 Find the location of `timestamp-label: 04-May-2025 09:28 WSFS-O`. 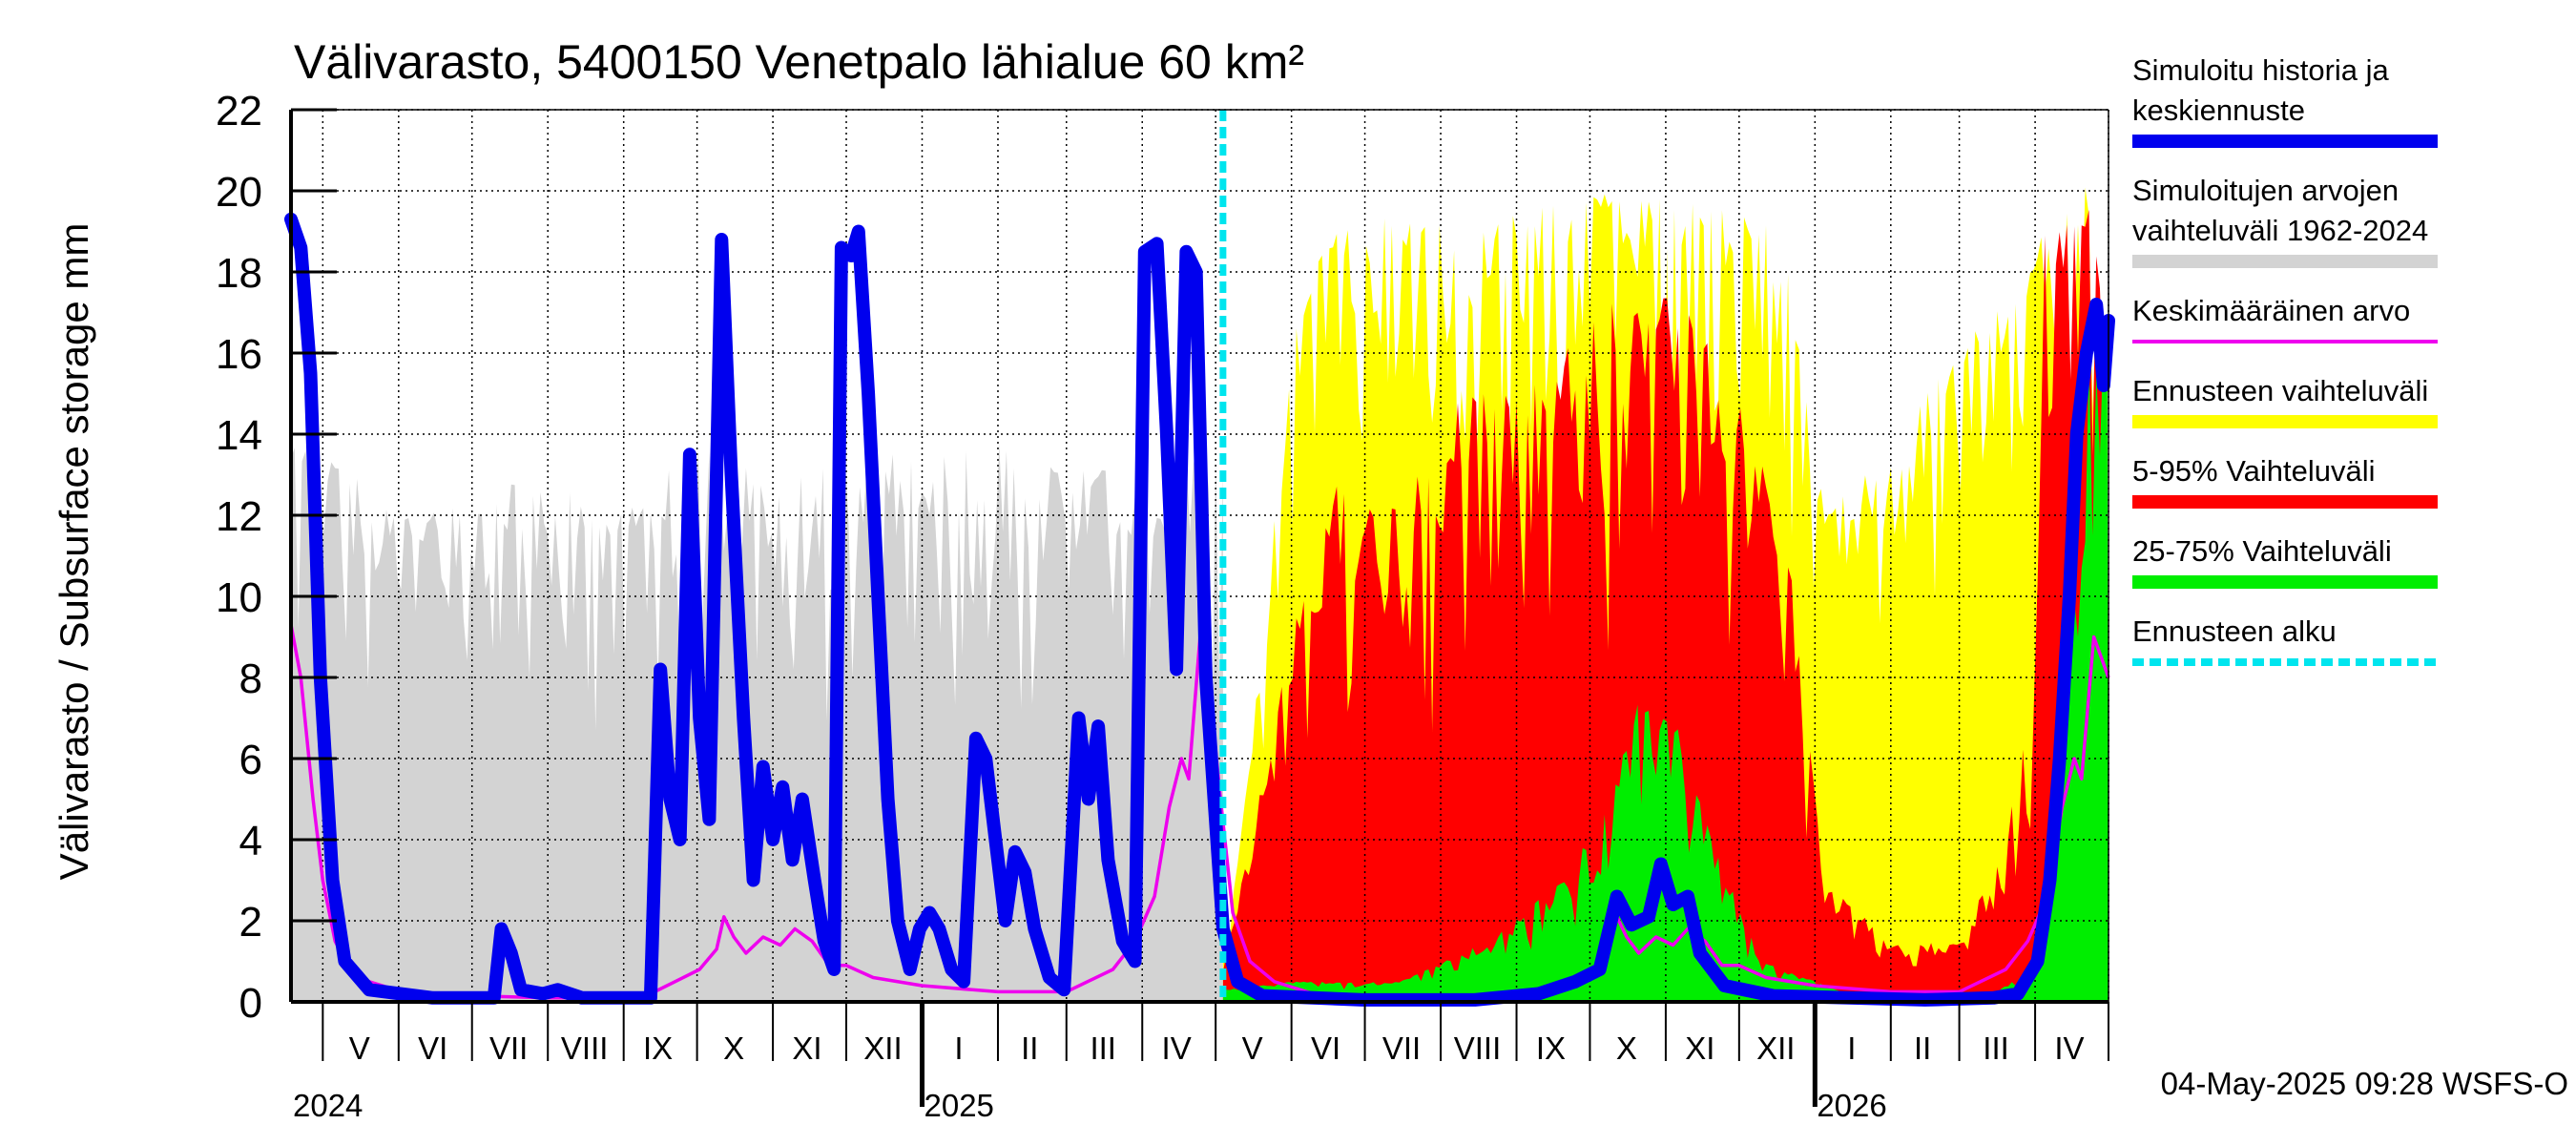

timestamp-label: 04-May-2025 09:28 WSFS-O is located at coordinates (2364, 1083).